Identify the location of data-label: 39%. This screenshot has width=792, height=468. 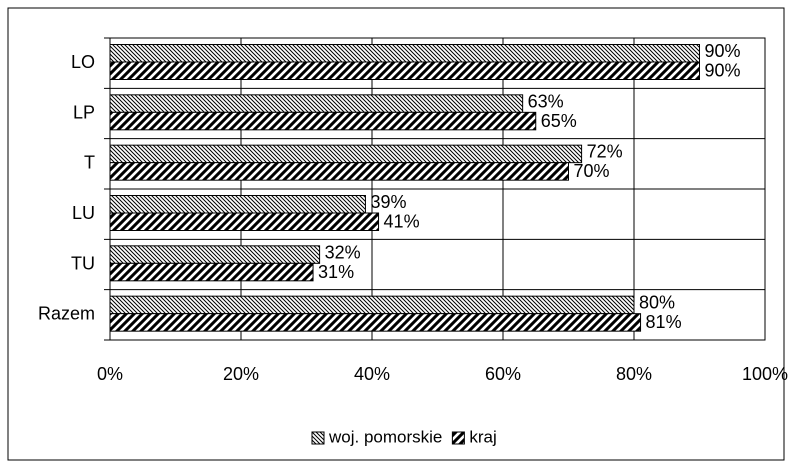
(388, 202).